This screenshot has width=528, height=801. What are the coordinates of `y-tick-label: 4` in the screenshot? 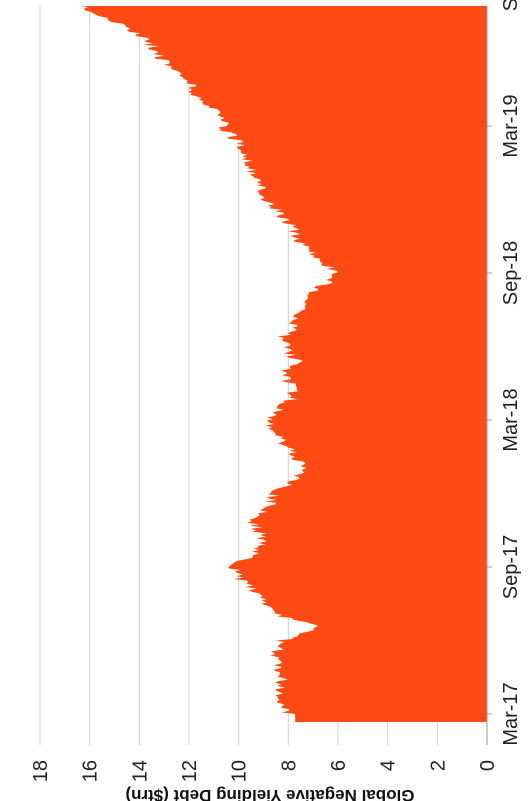 It's located at (389, 765).